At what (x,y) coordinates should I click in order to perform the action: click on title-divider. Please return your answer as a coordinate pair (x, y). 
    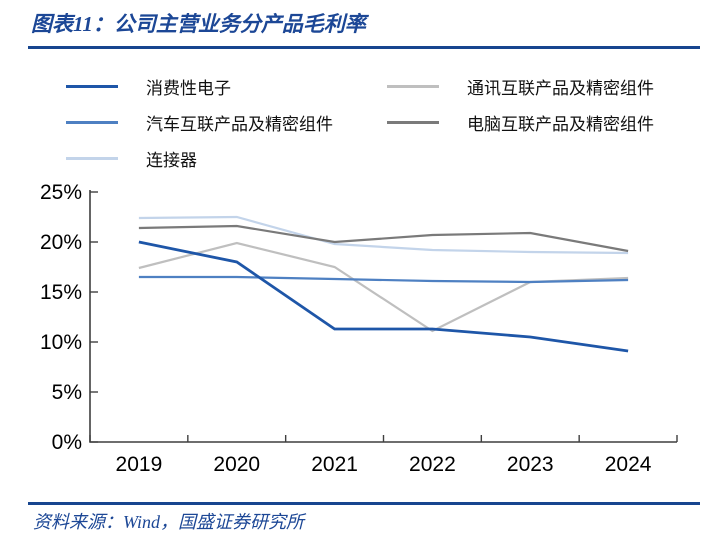
    Looking at the image, I should click on (364, 47).